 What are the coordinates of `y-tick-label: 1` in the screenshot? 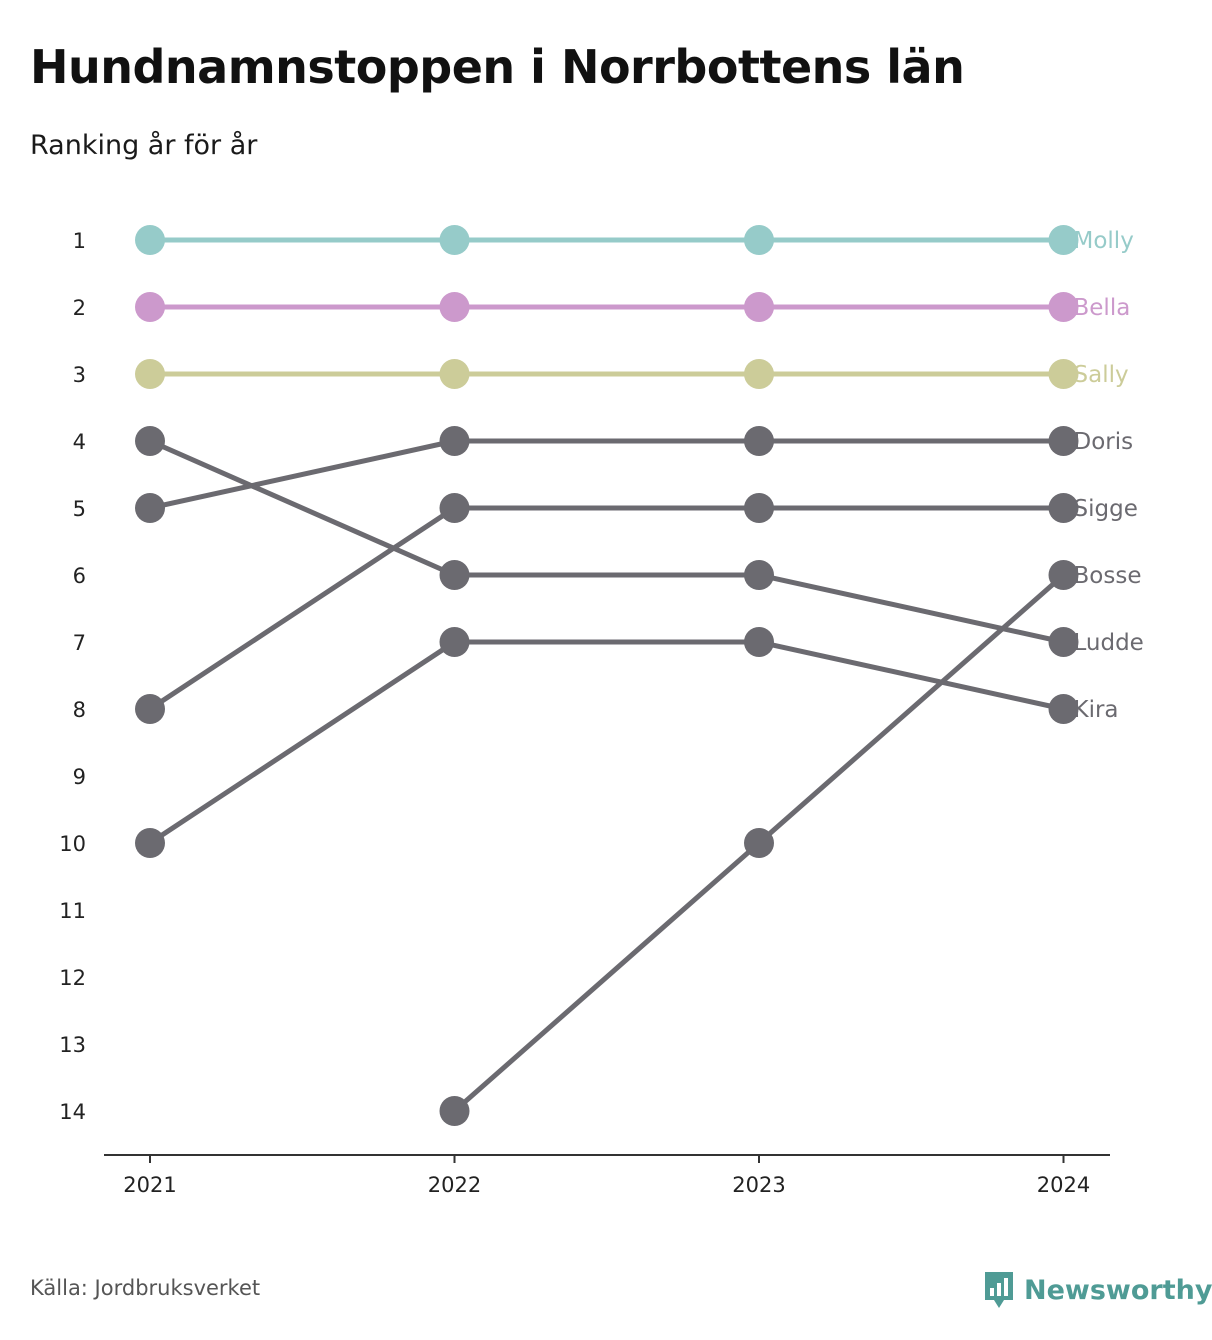 It's located at (79, 241).